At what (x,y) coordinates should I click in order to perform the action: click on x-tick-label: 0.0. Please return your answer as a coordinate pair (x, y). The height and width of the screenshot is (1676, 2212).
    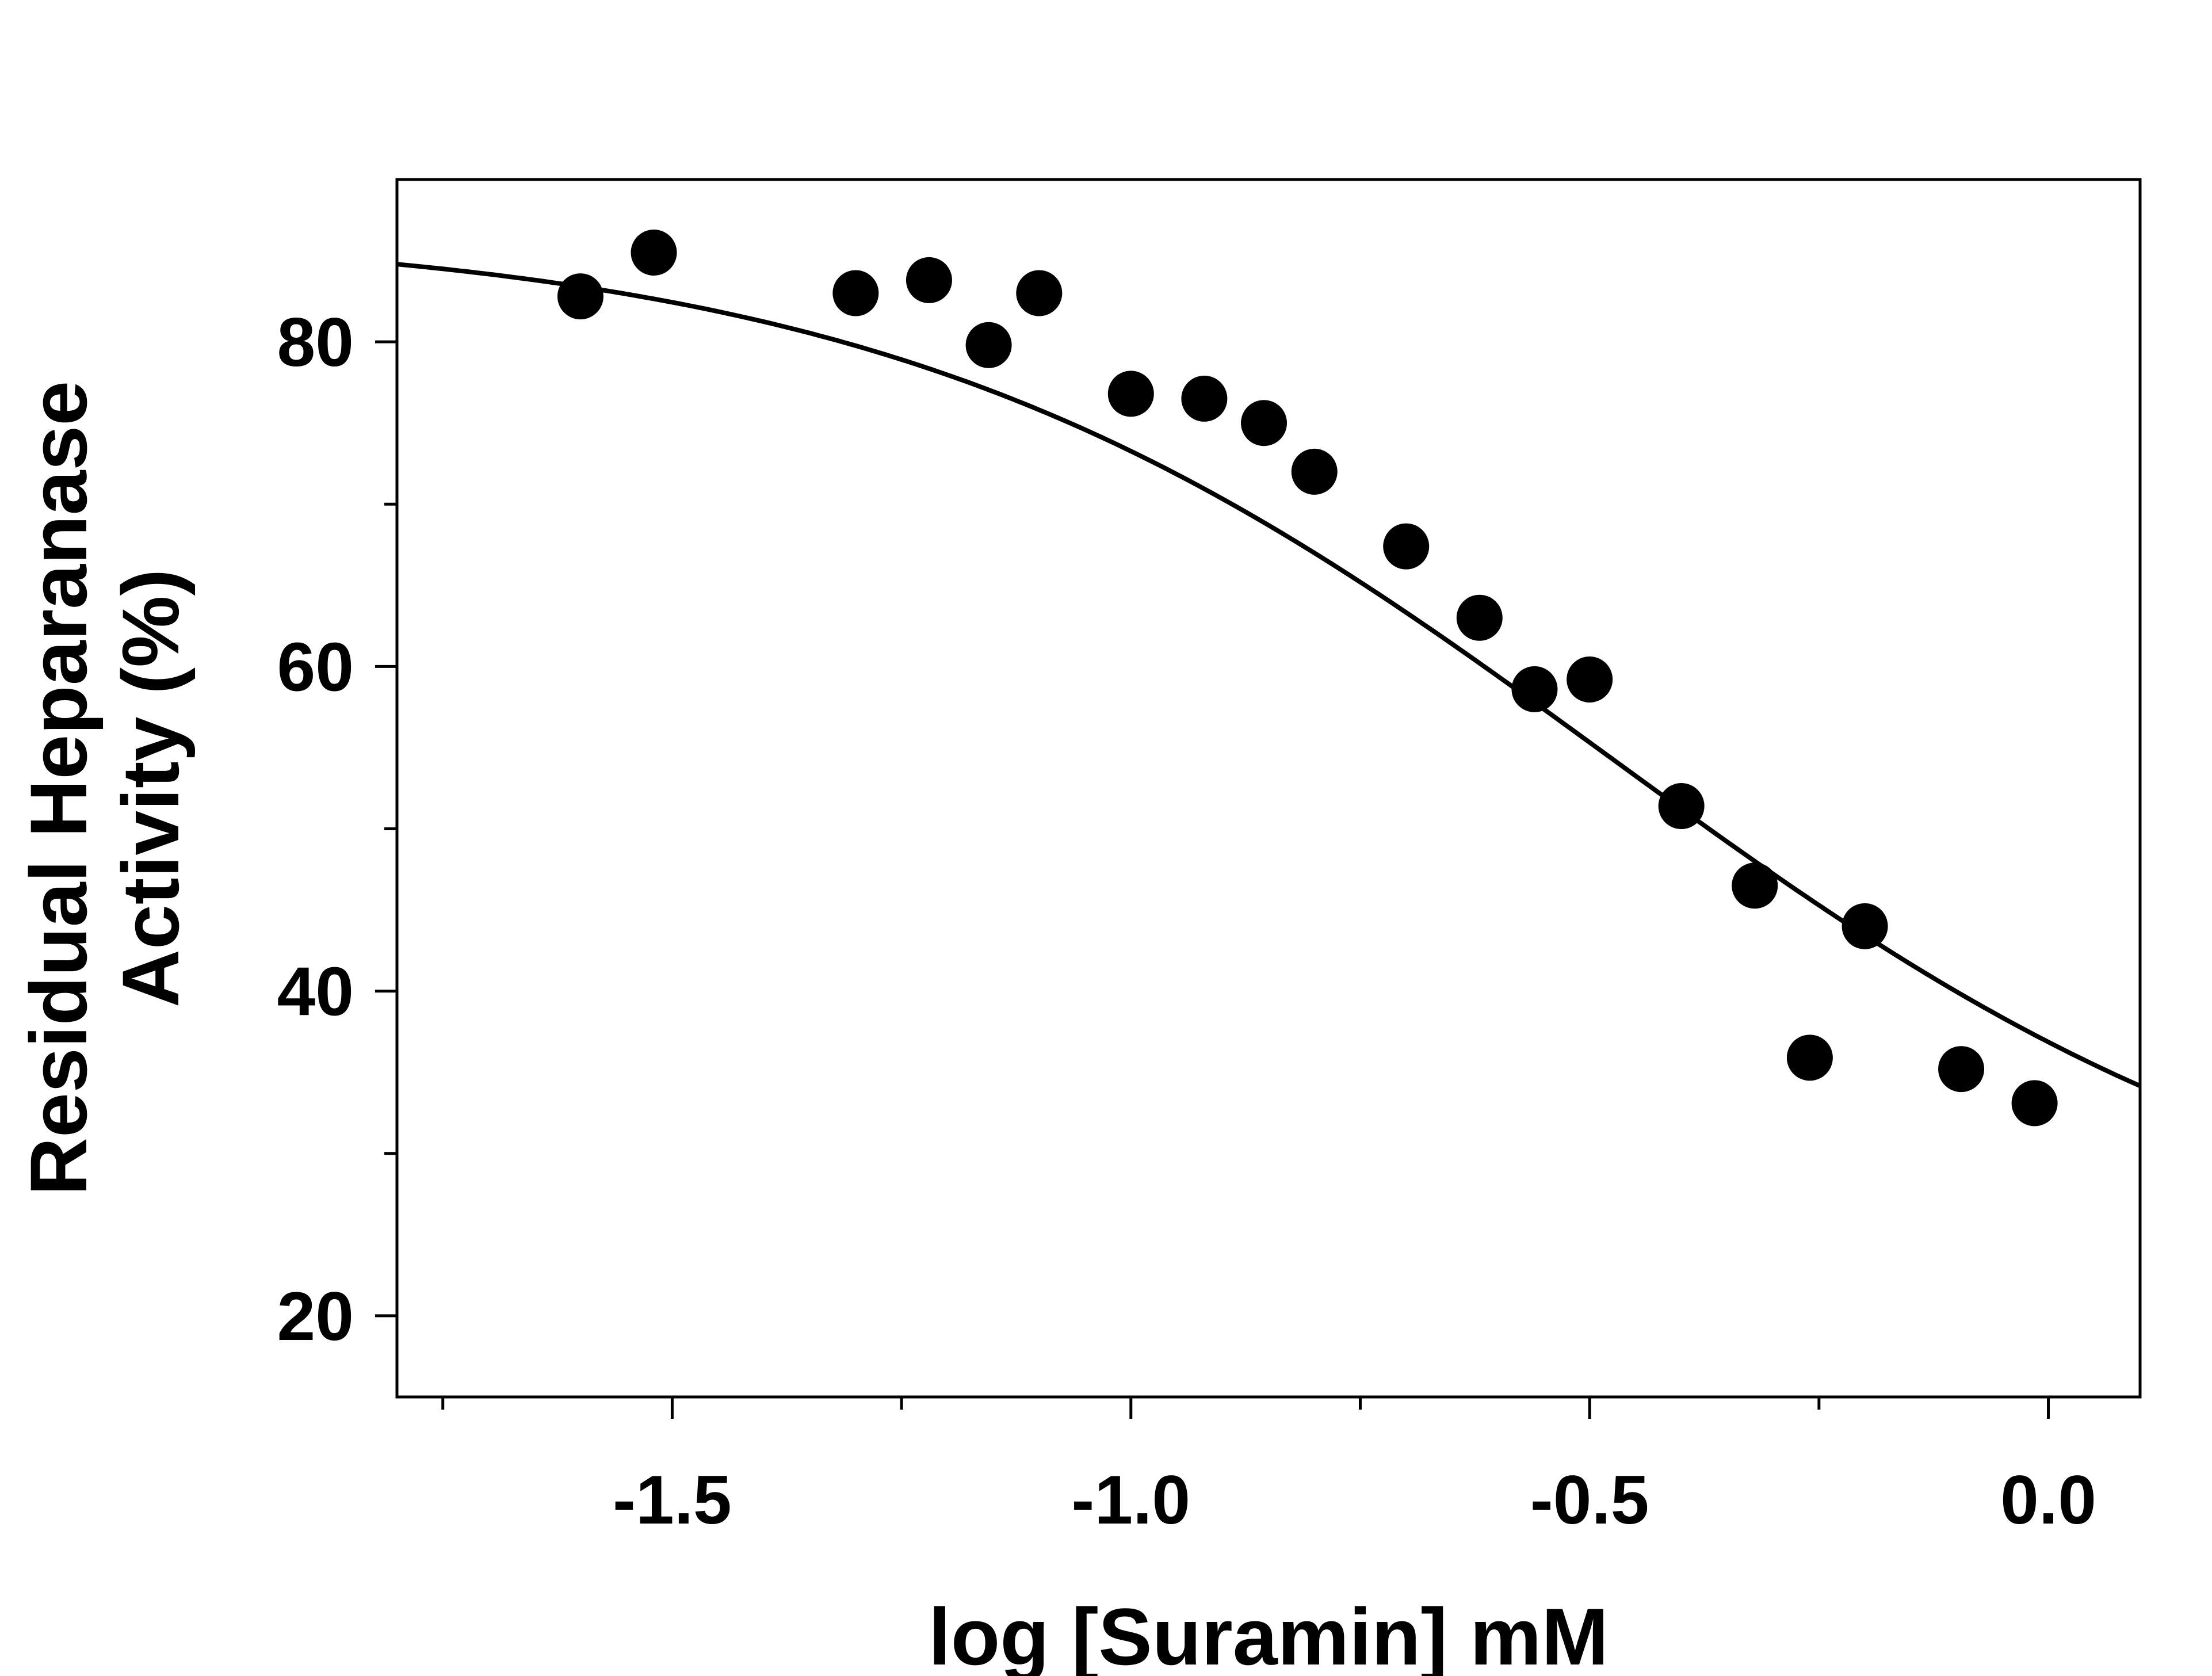
    Looking at the image, I should click on (2048, 1499).